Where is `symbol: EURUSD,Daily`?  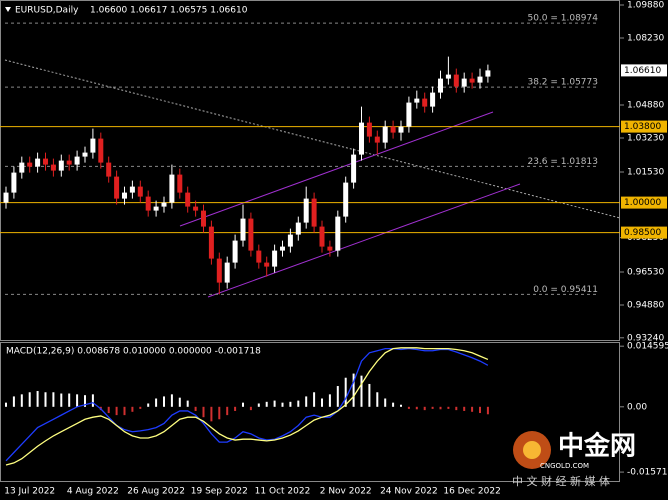 symbol: EURUSD,Daily is located at coordinates (47, 11).